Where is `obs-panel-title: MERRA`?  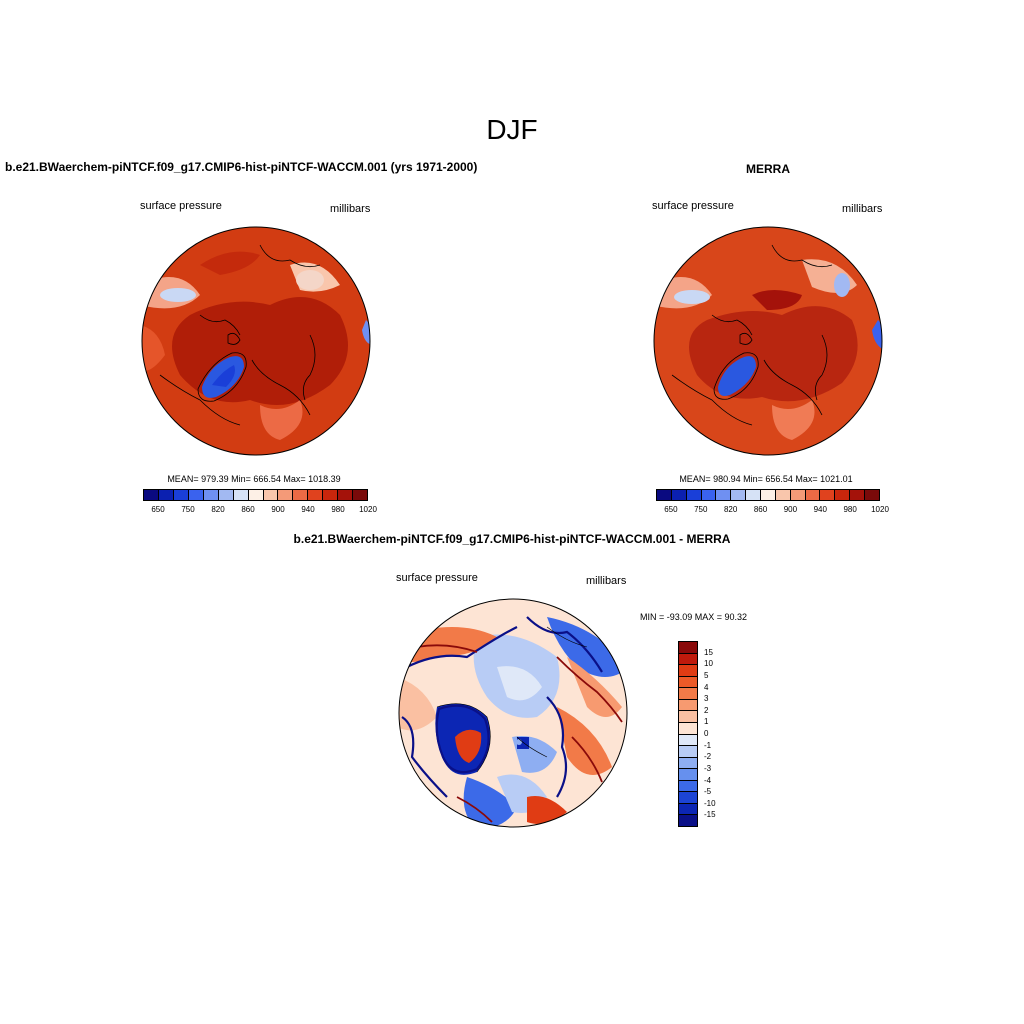 obs-panel-title: MERRA is located at coordinates (768, 169).